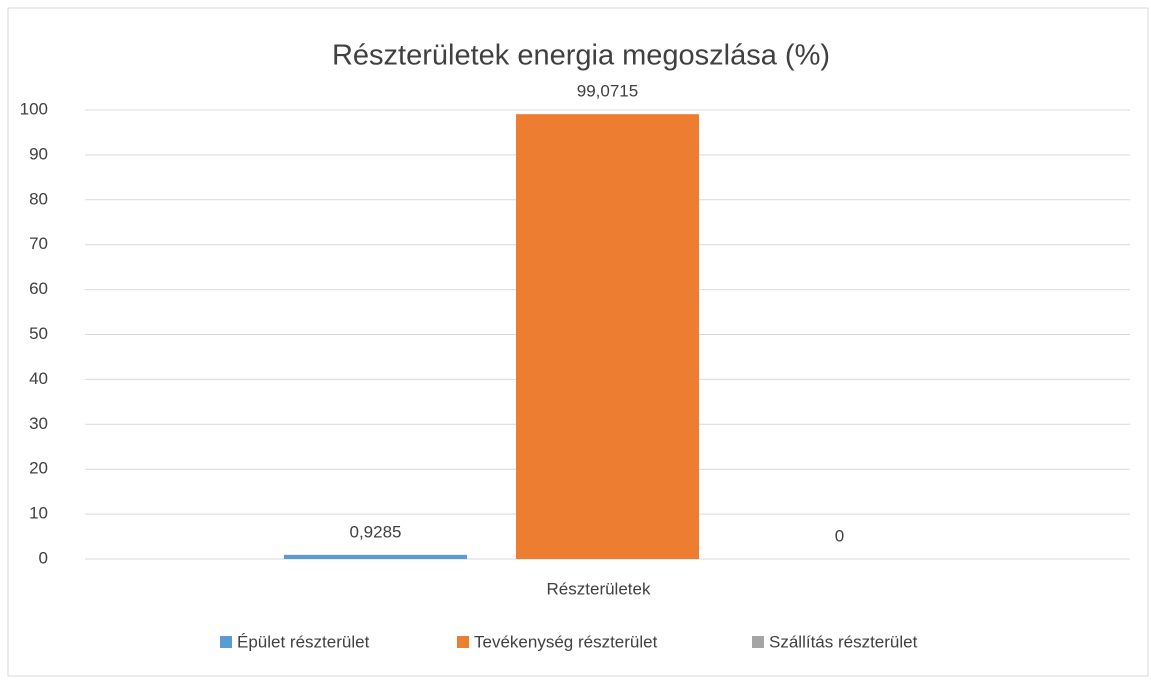 The image size is (1151, 682). What do you see at coordinates (34, 108) in the screenshot?
I see `y-tick-label: 100` at bounding box center [34, 108].